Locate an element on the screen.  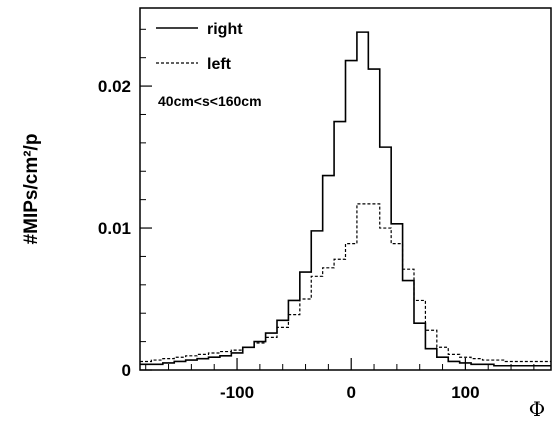
x-tick-label: 100 is located at coordinates (465, 392).